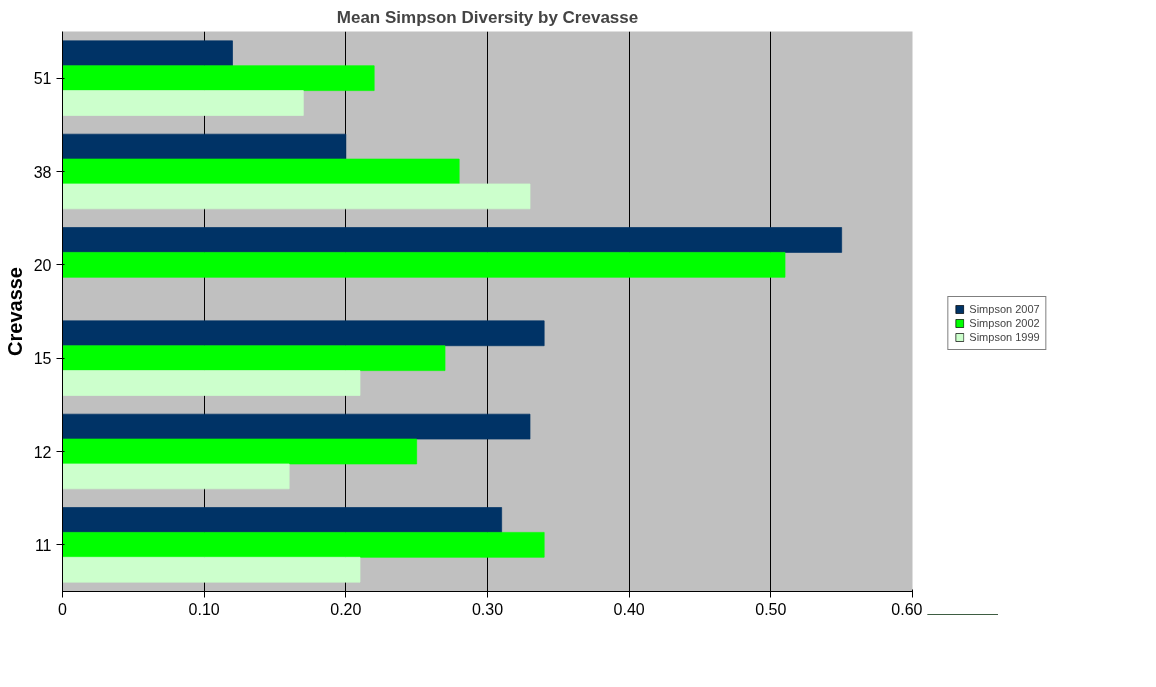 Image resolution: width=1156 pixels, height=687 pixels. I want to click on x-tick-label: 0.10, so click(204, 609).